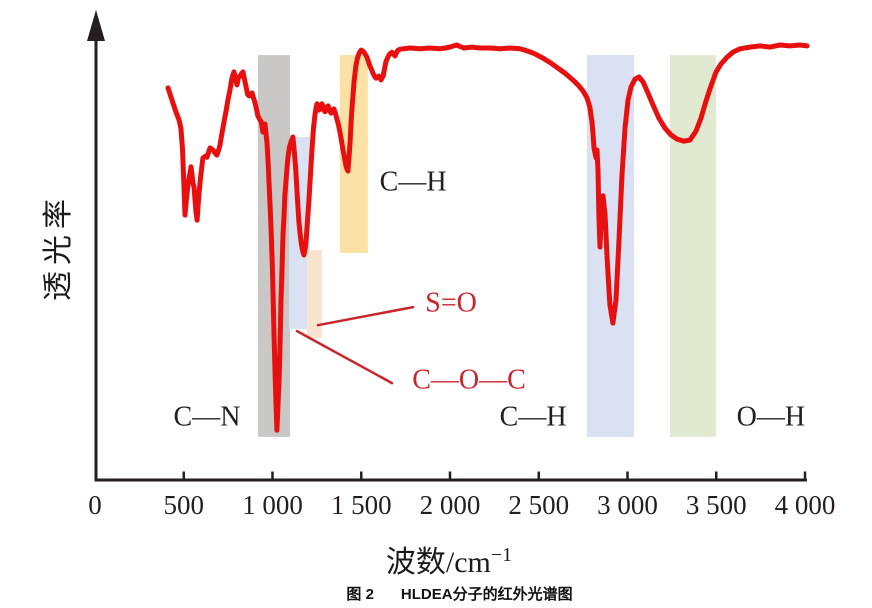  Describe the element at coordinates (58, 247) in the screenshot. I see `y-axis-label: 透光率` at that location.